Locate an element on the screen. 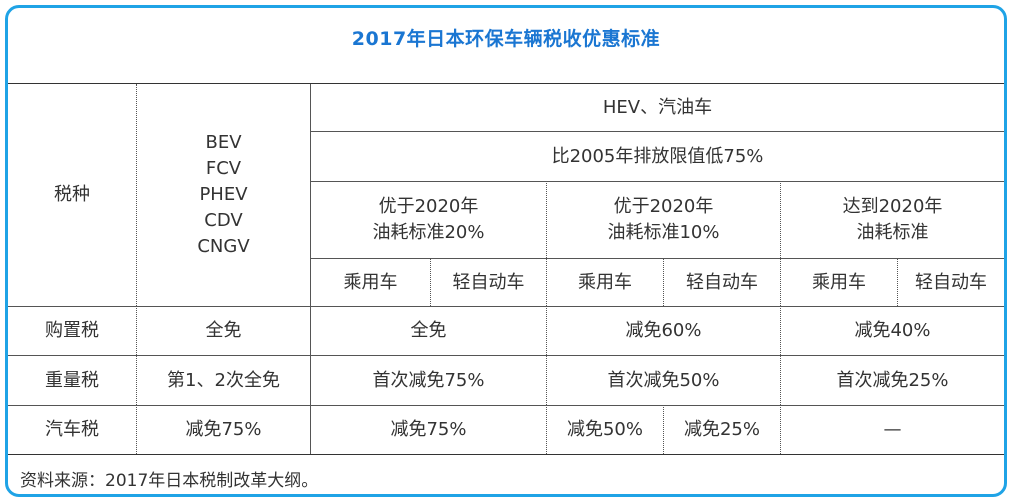 This screenshot has width=1012, height=501. sub-passenger-2: 乘用车 is located at coordinates (604, 282).